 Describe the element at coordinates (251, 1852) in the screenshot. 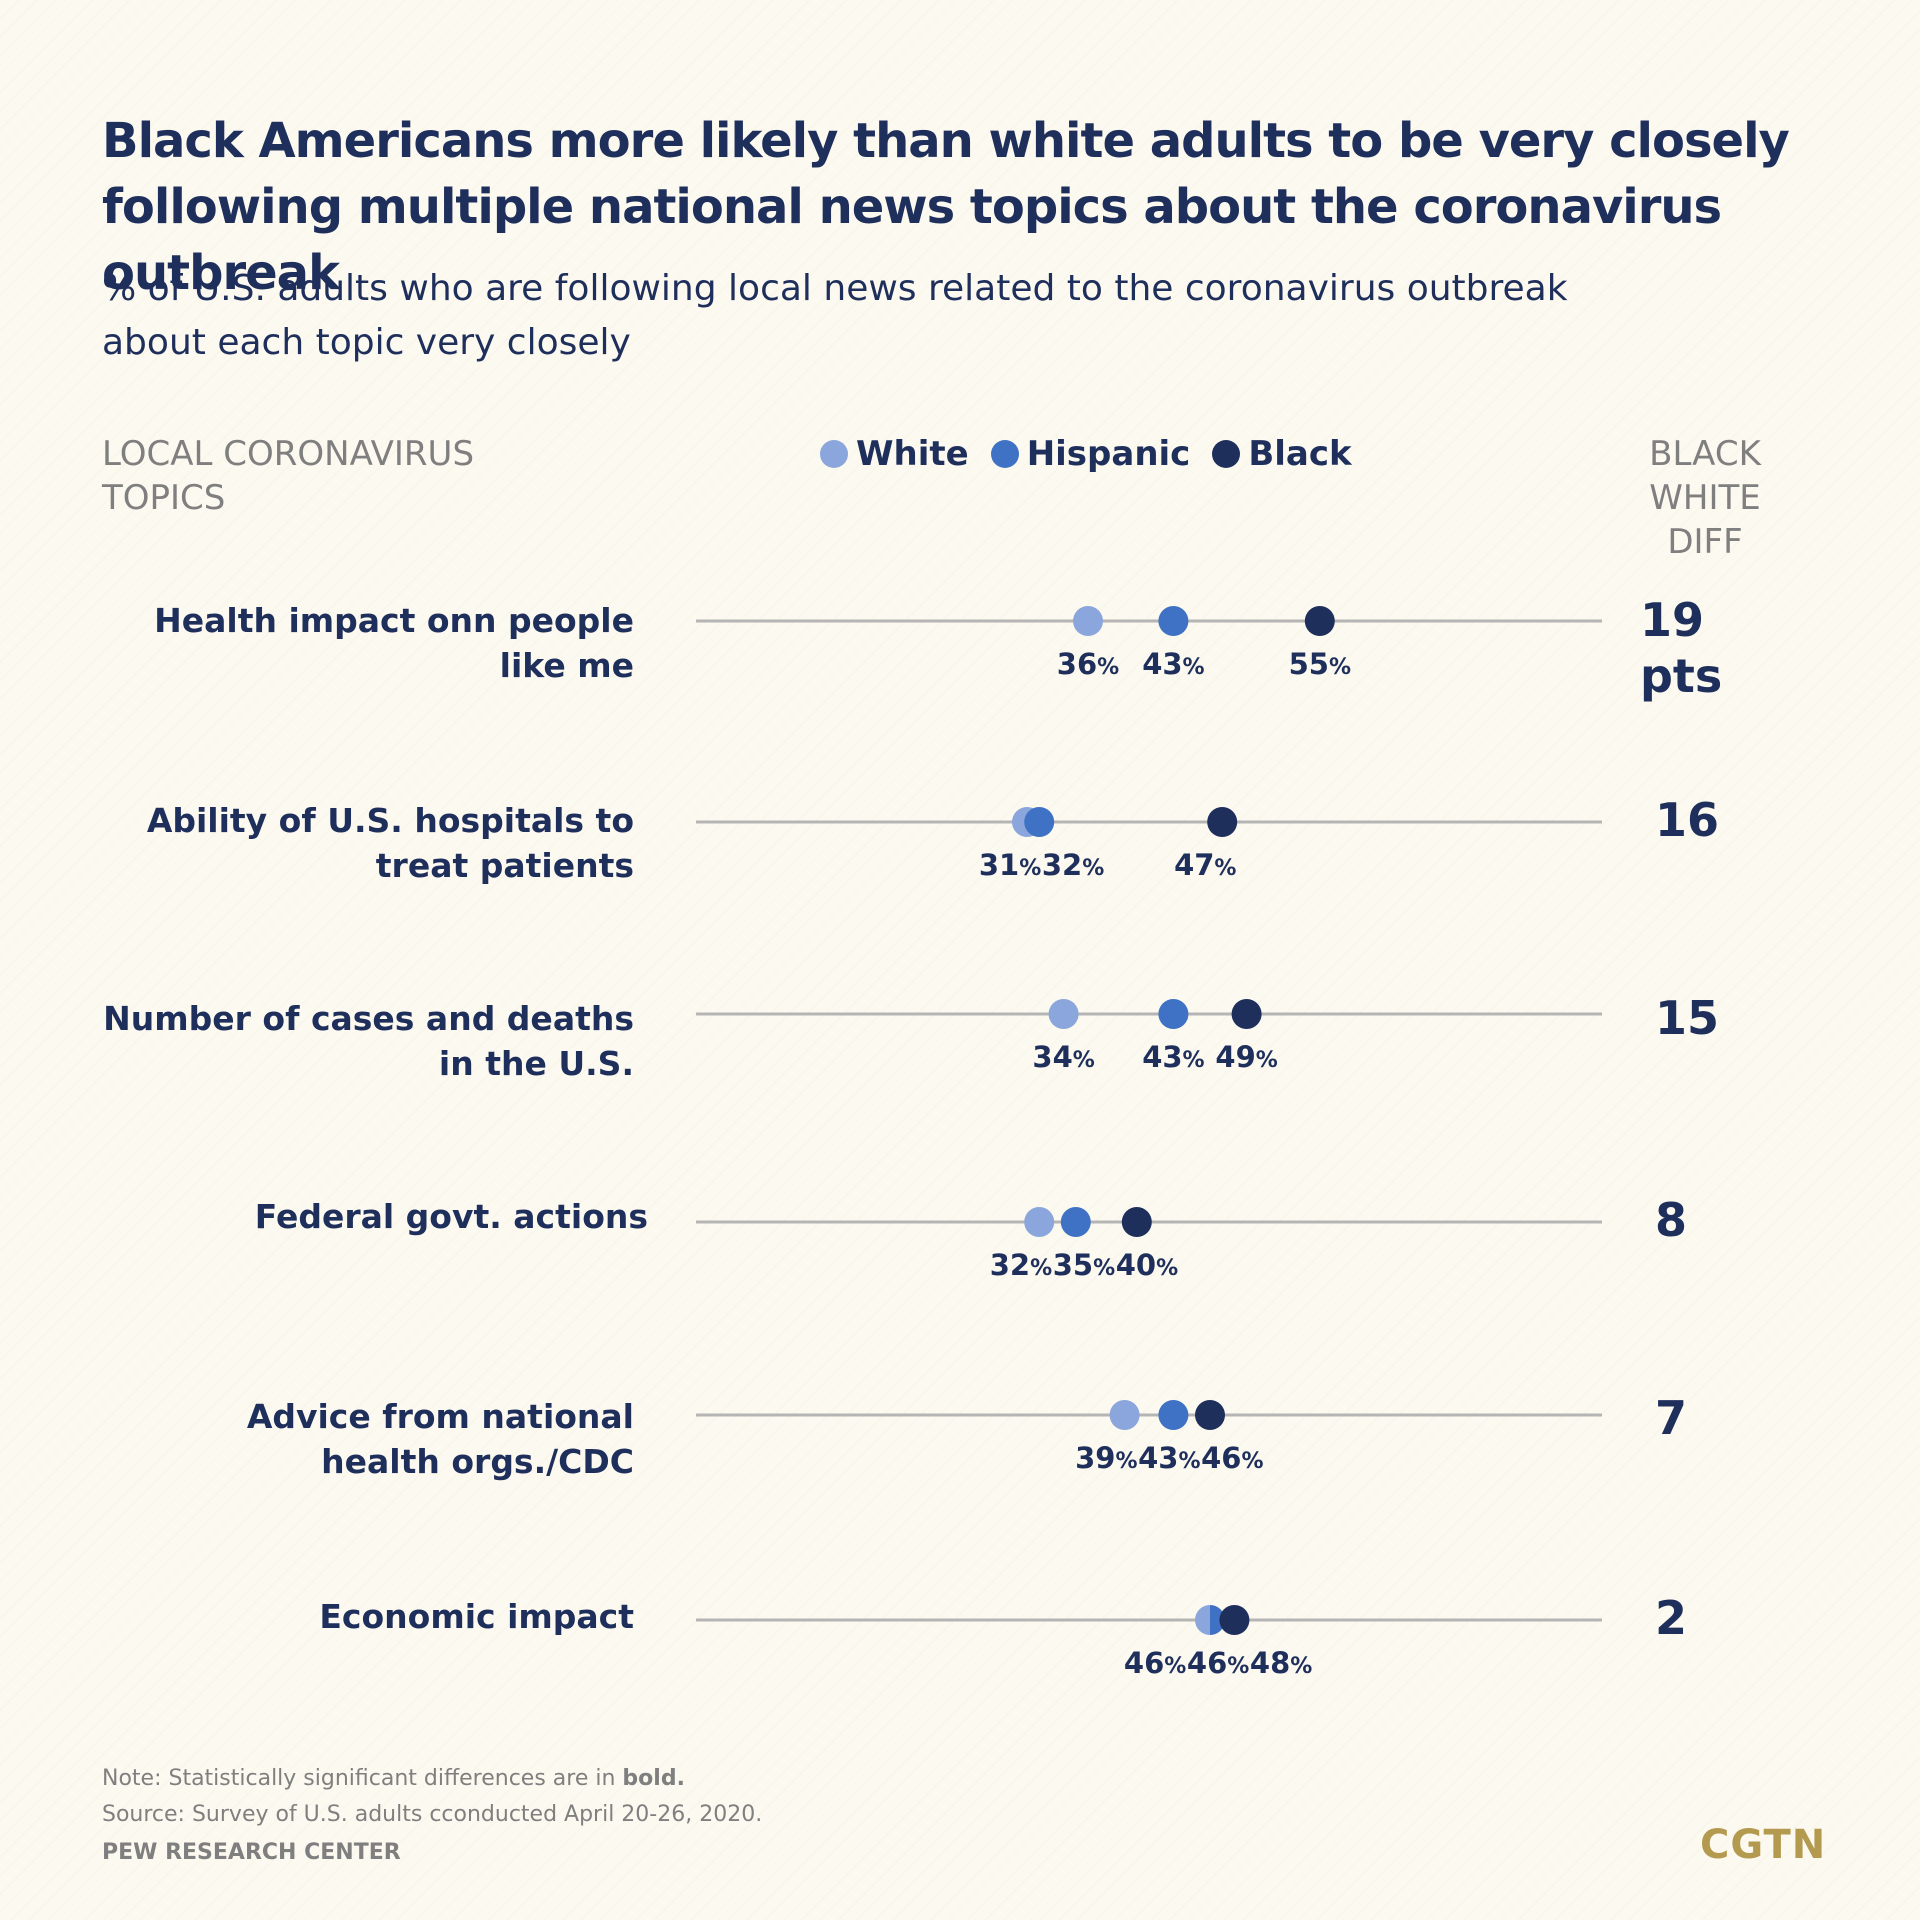

I see `footer-org: PEW RESEARCH CENTER` at that location.